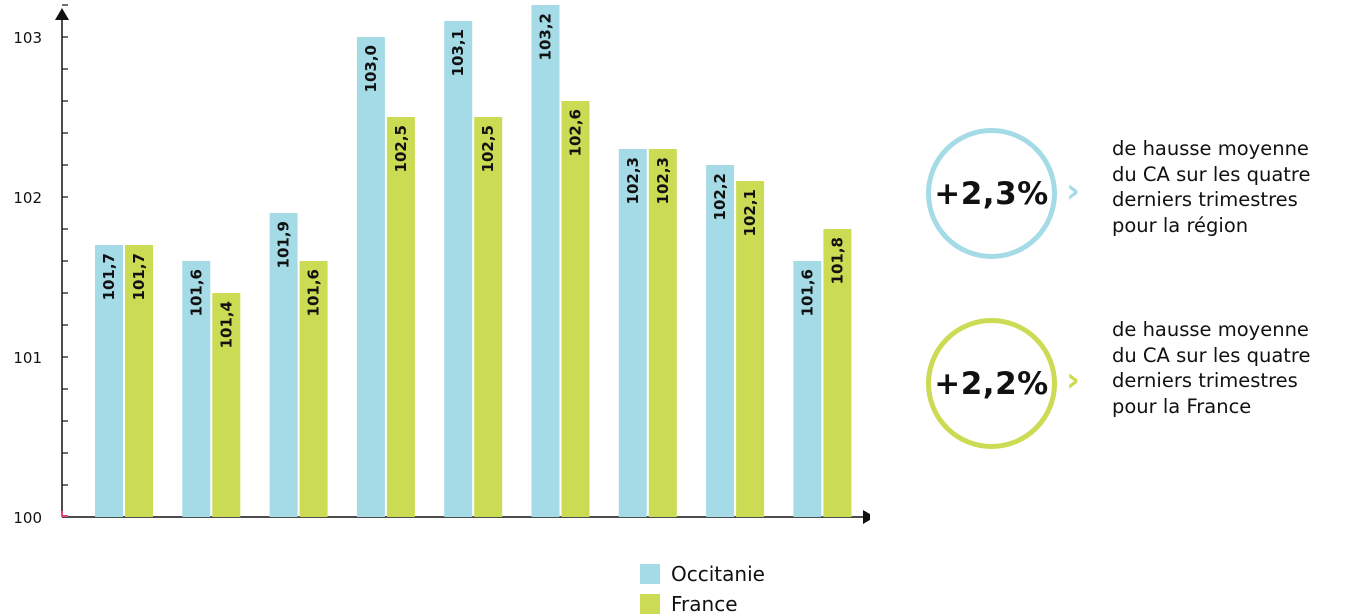 The width and height of the screenshot is (1368, 616). Describe the element at coordinates (284, 244) in the screenshot. I see `bar-value-label: 101,9` at that location.